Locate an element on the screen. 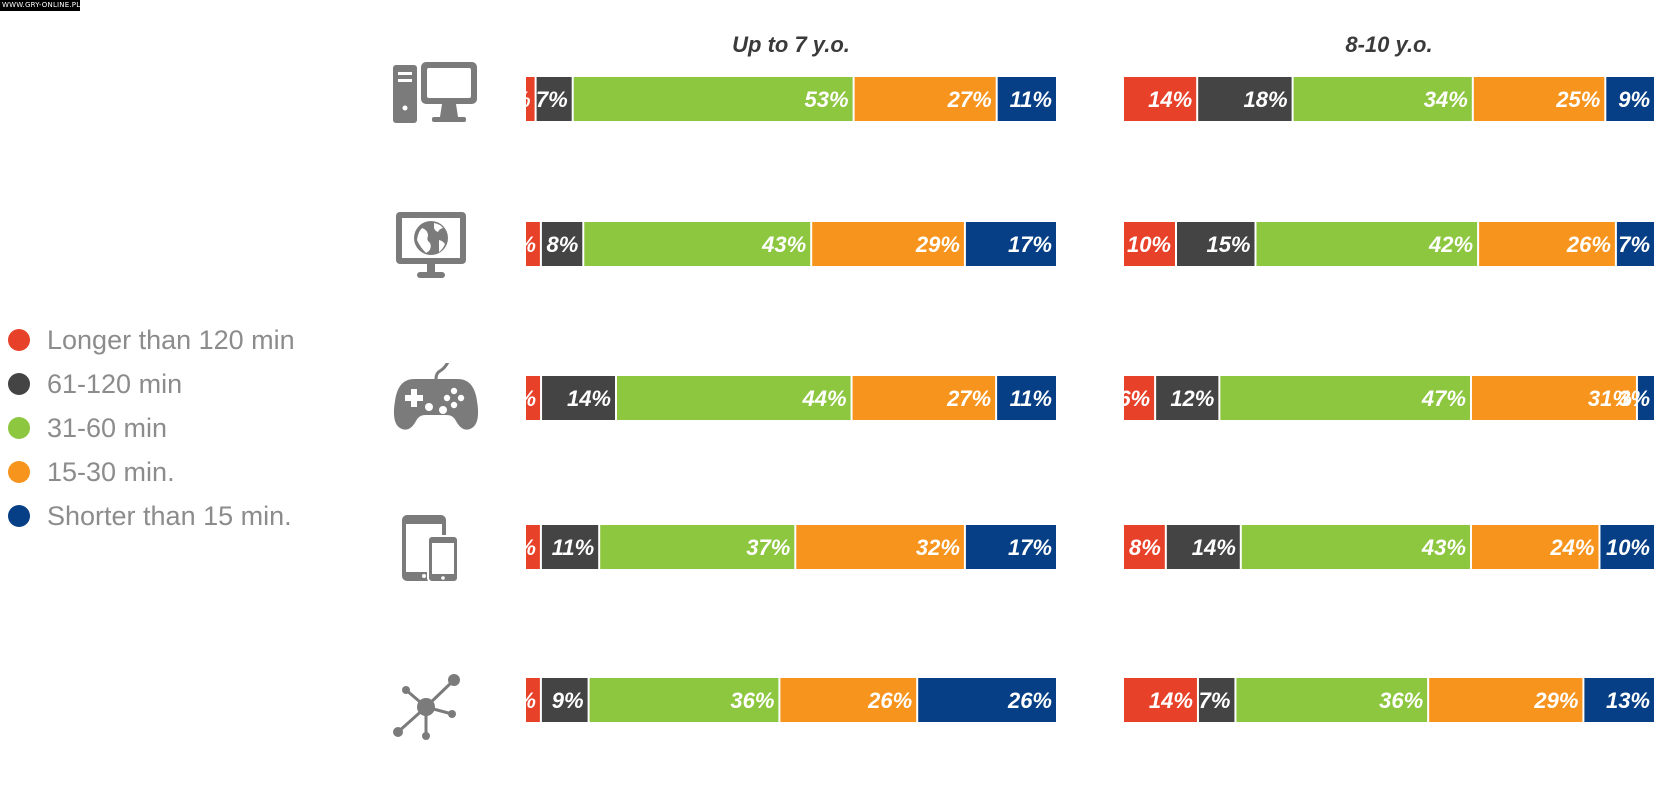 This screenshot has height=792, width=1672. gamepad-icon is located at coordinates (435, 398).